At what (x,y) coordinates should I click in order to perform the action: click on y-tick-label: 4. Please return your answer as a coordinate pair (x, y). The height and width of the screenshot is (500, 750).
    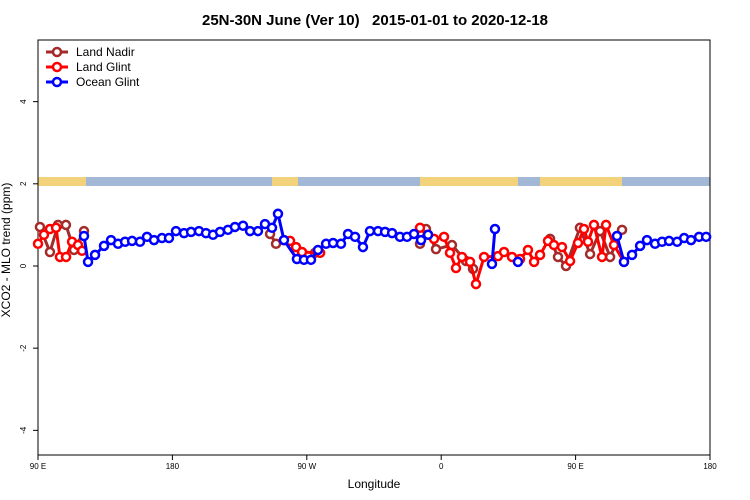
    Looking at the image, I should click on (23, 101).